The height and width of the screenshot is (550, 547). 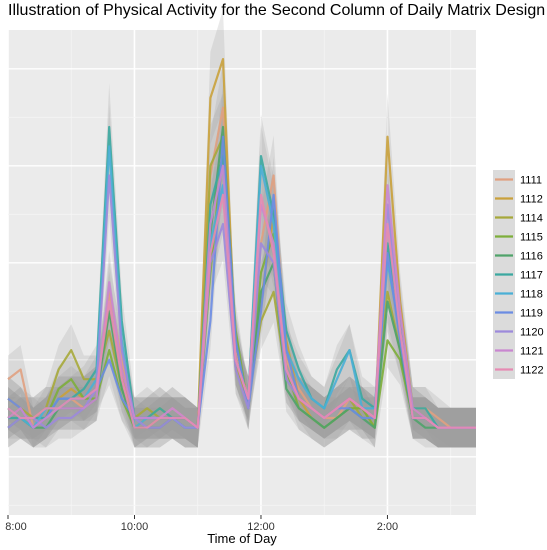 I want to click on x-tick-label: 10:00, so click(x=135, y=527).